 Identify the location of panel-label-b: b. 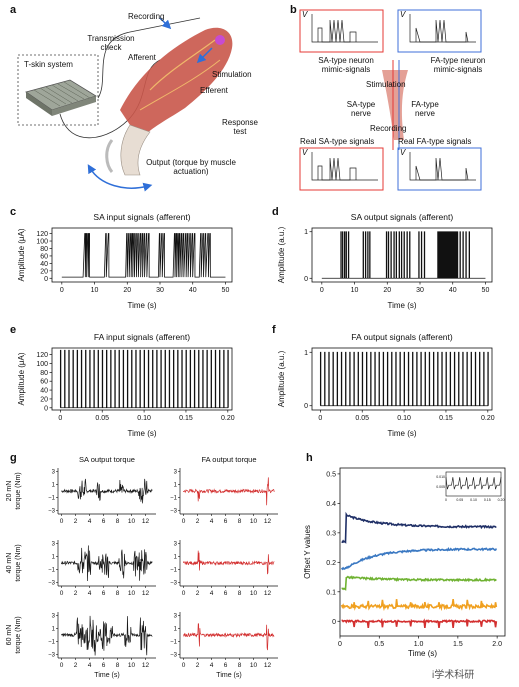
(293, 10).